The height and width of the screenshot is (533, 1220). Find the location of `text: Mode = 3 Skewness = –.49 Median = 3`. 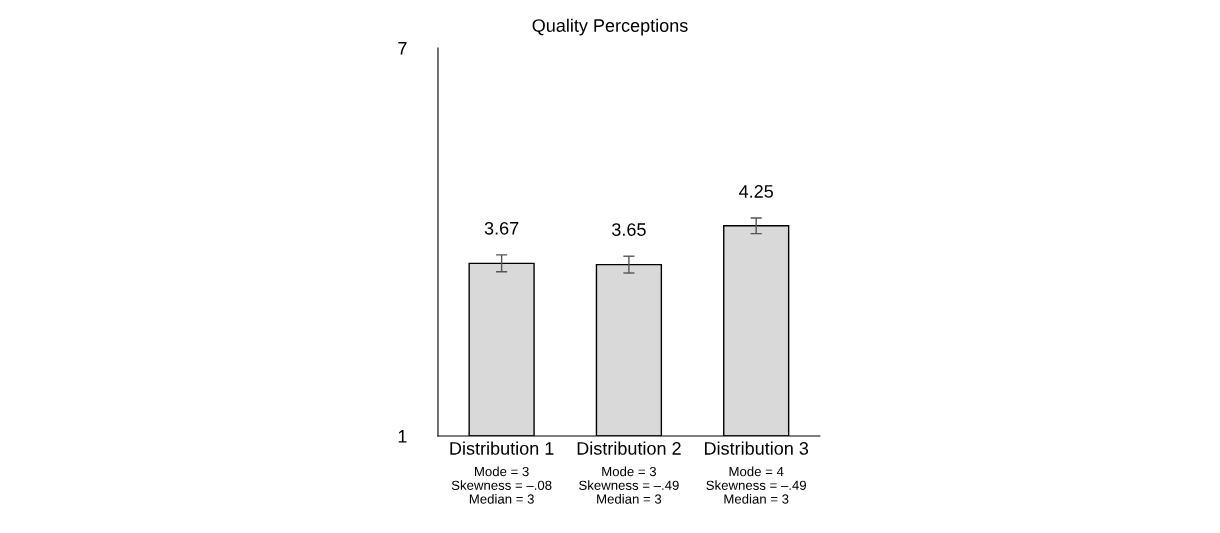

text: Mode = 3 Skewness = –.49 Median = 3 is located at coordinates (629, 485).